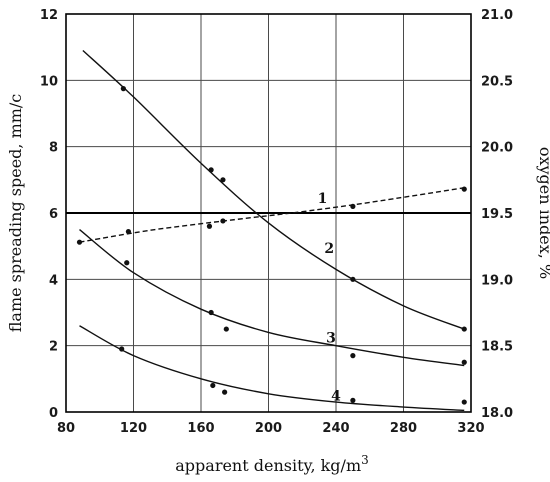 The width and height of the screenshot is (550, 482). I want to click on curve-label-1: 1, so click(323, 199).